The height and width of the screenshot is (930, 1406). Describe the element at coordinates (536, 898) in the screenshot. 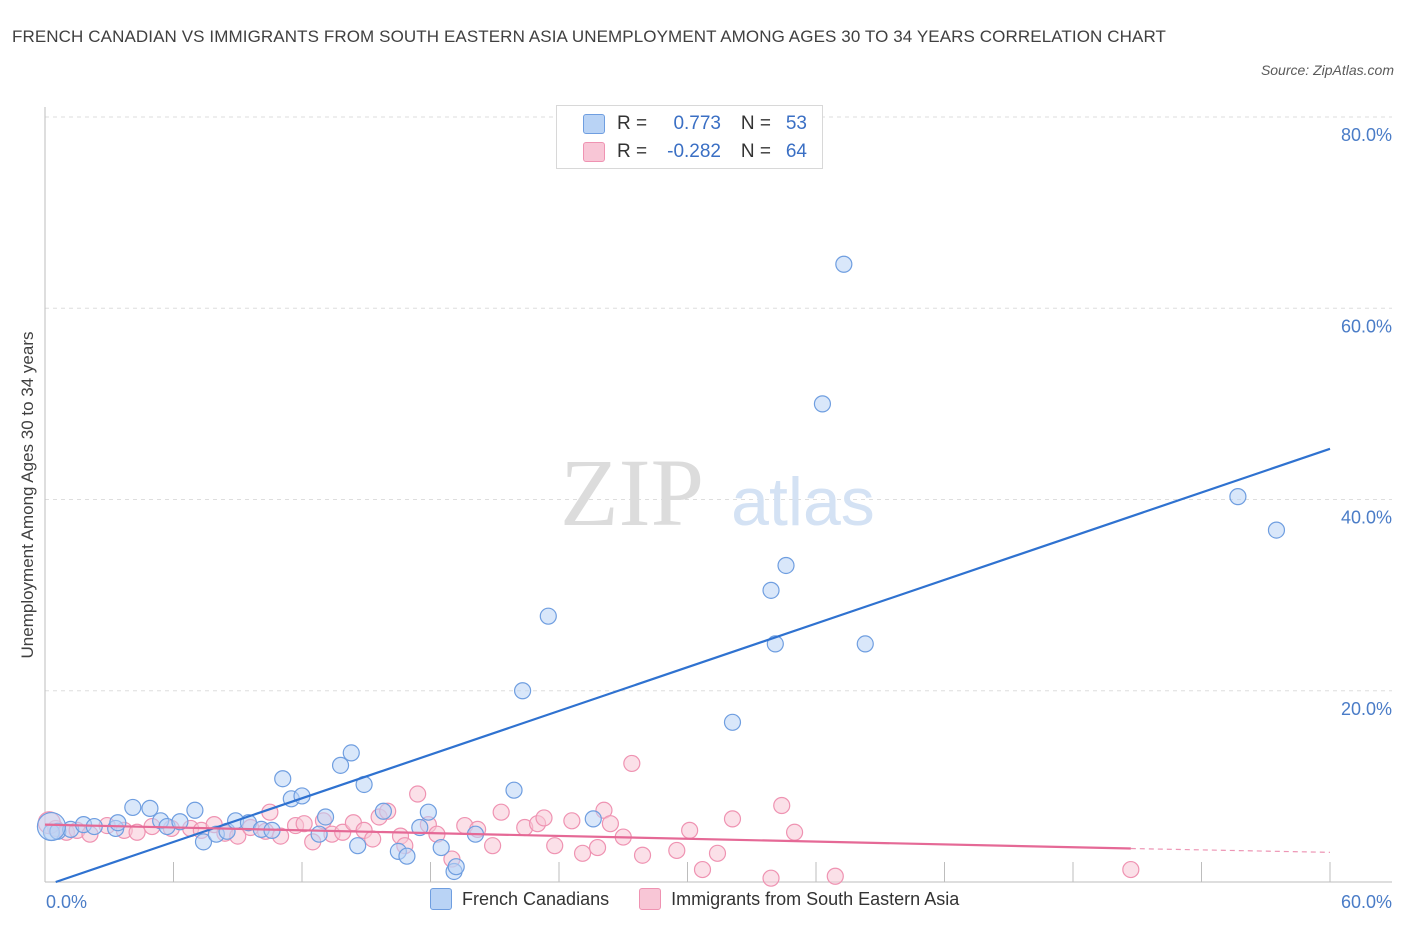

I see `legend-label: French Canadians` at that location.